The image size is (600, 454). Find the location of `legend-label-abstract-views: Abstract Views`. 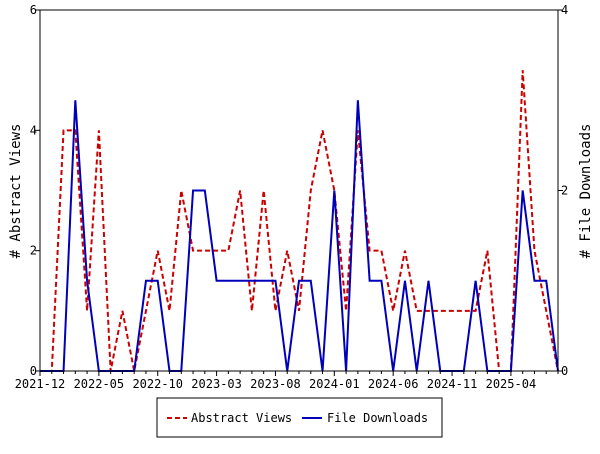

legend-label-abstract-views: Abstract Views is located at coordinates (241, 418).